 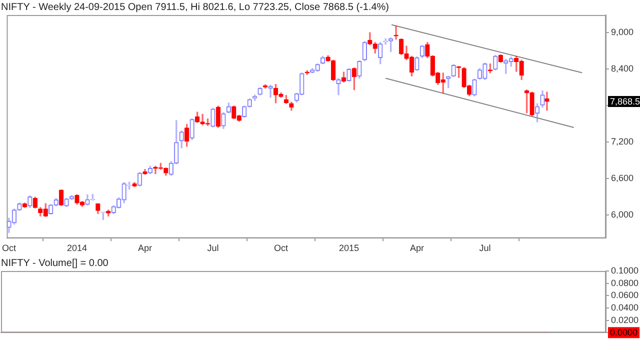 What do you see at coordinates (625, 307) in the screenshot?
I see `y-tick-label: 0.0400` at bounding box center [625, 307].